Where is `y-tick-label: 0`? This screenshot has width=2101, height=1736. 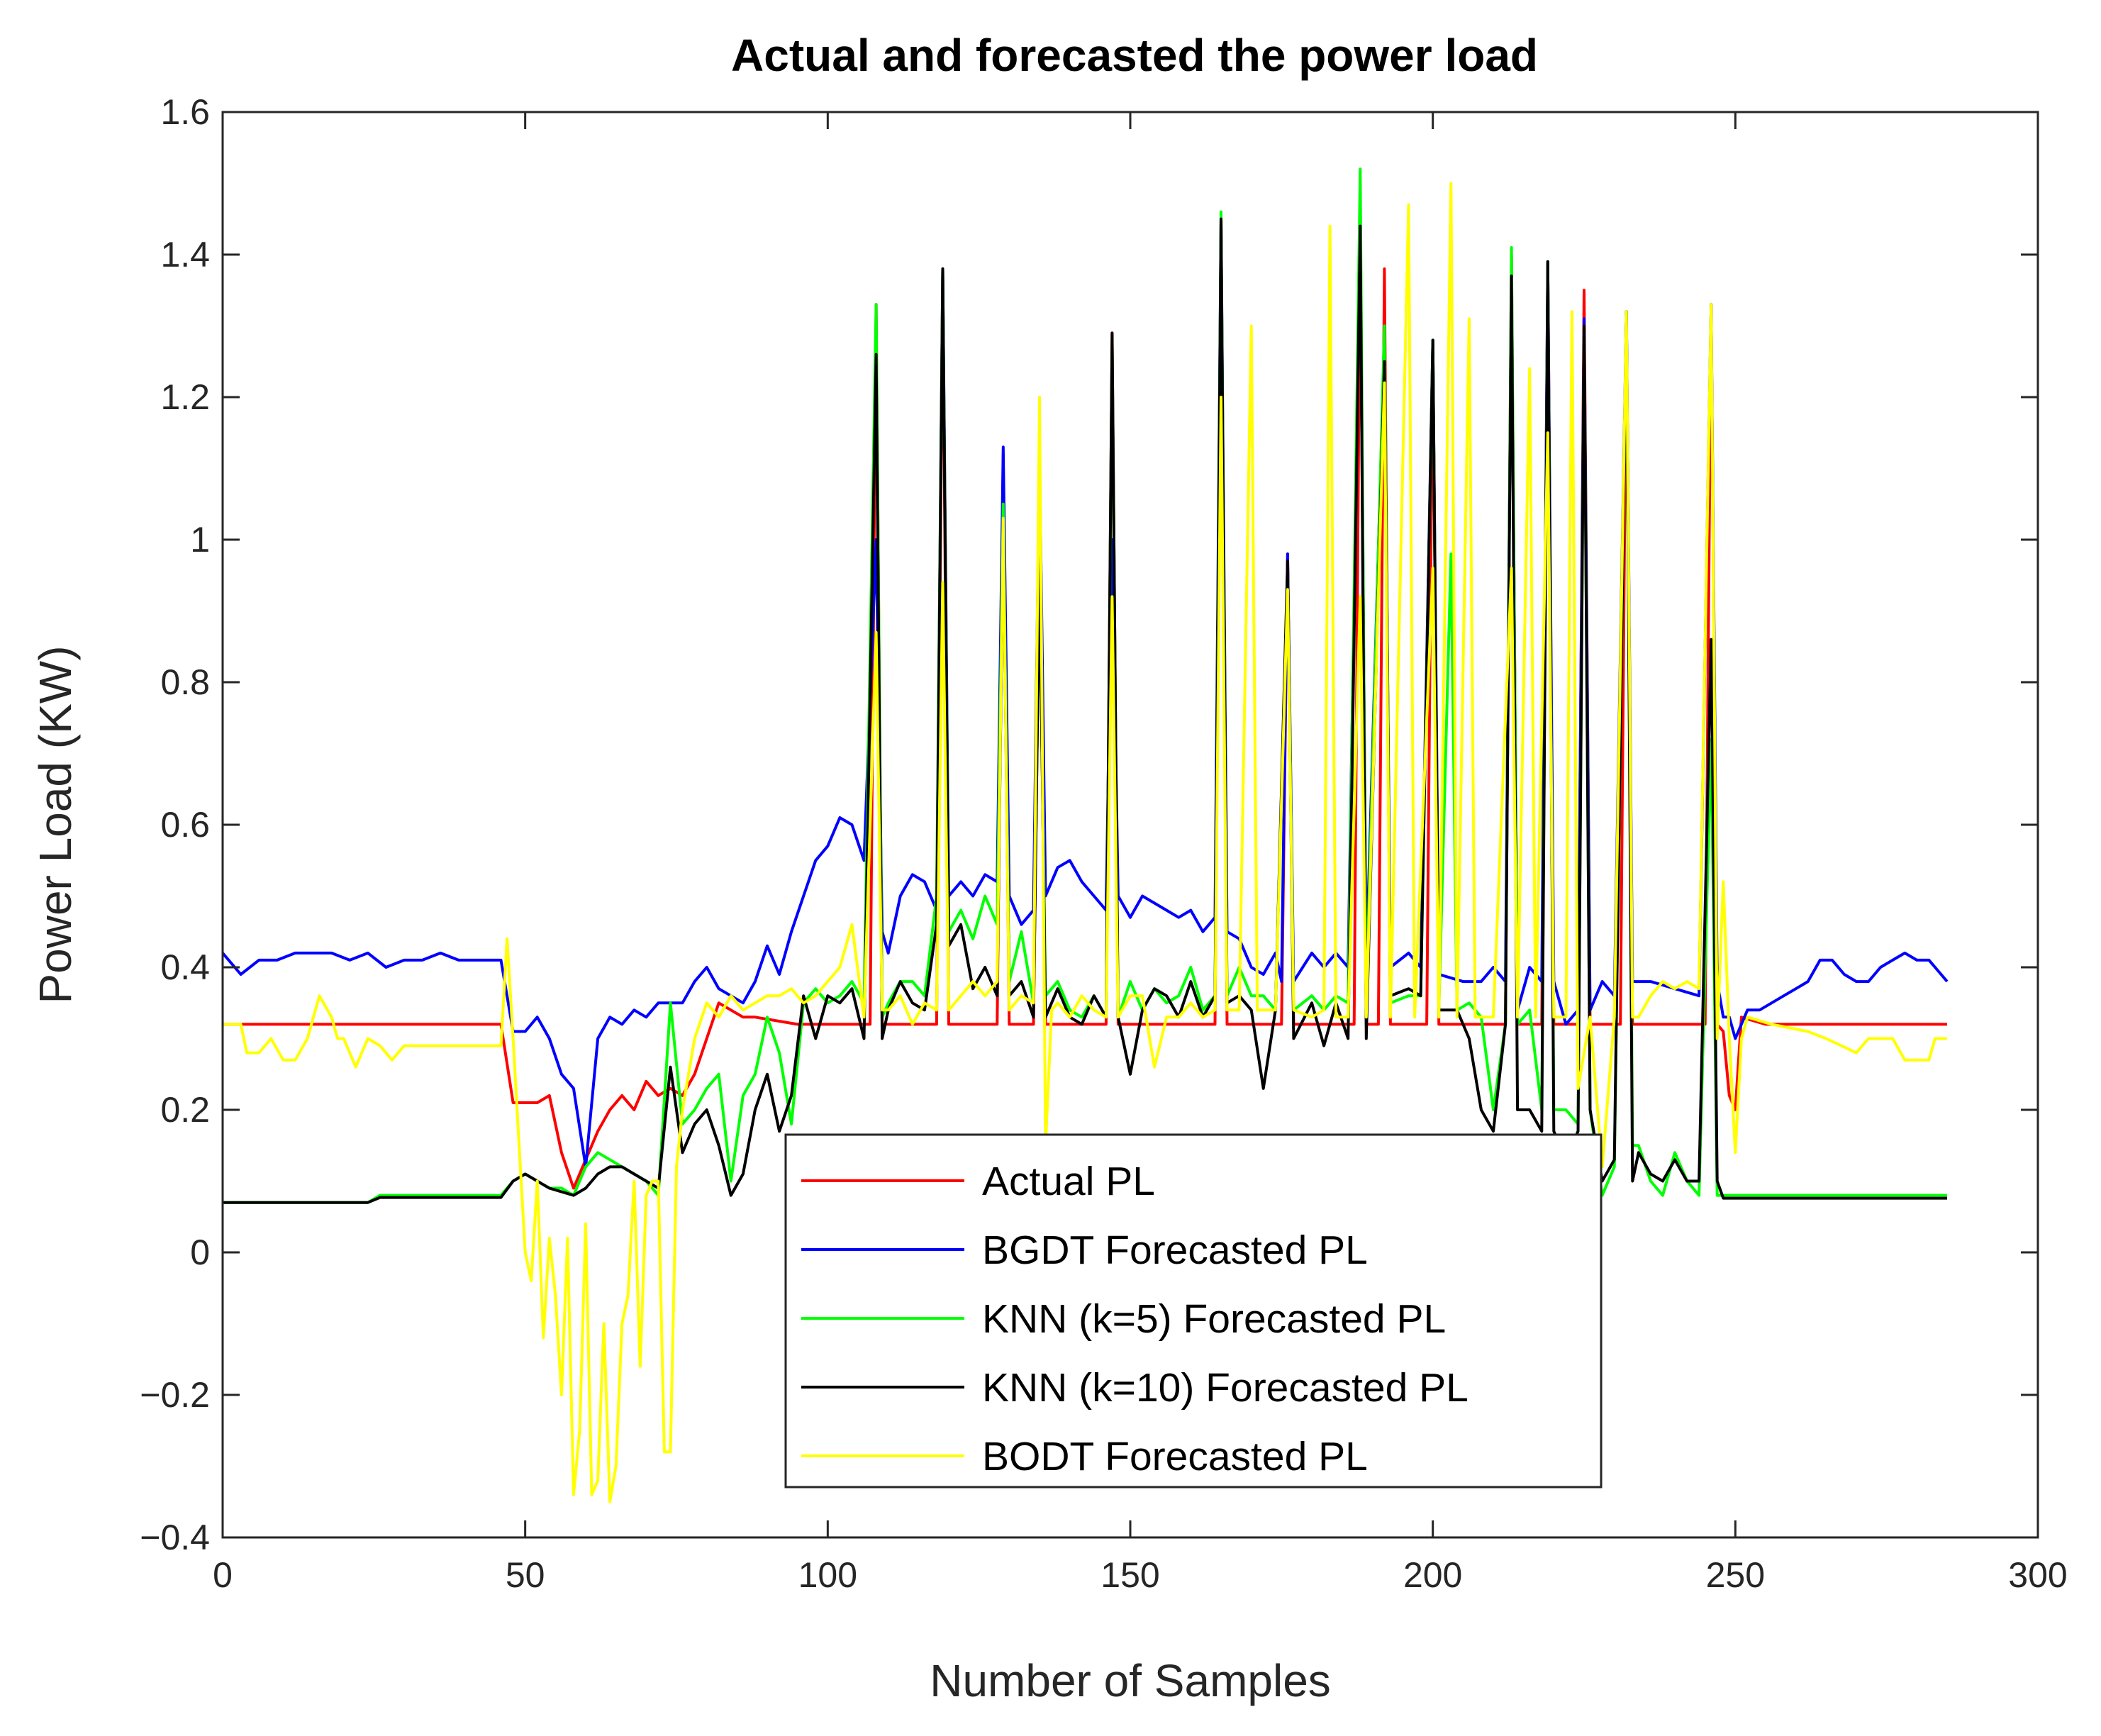
y-tick-label: 0 is located at coordinates (200, 1252).